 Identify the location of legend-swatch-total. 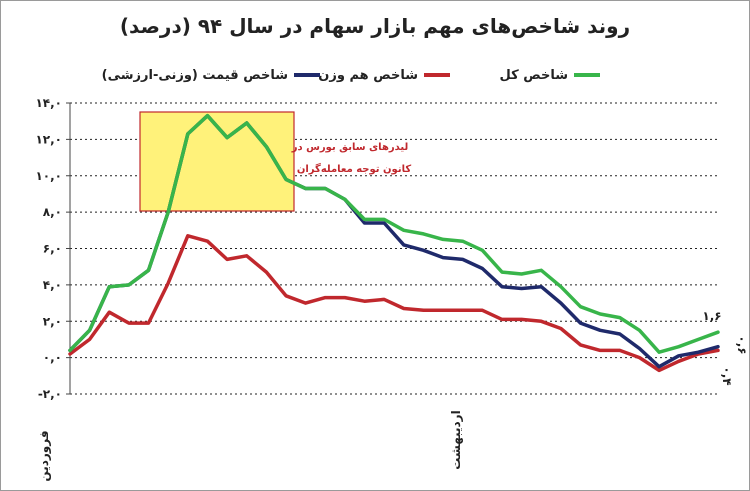
(587, 75).